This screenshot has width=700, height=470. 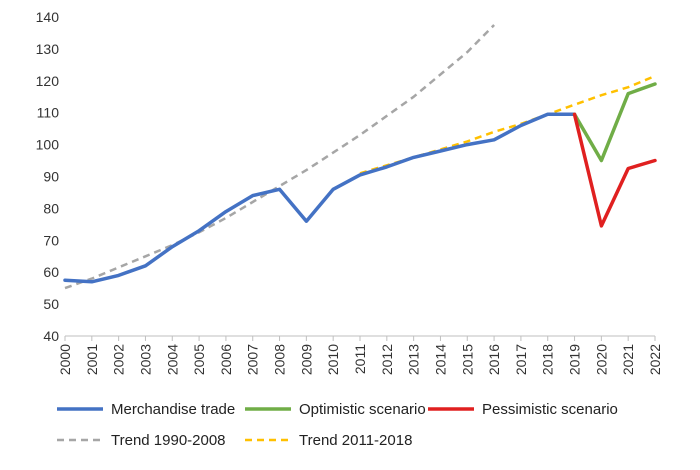 What do you see at coordinates (355, 440) in the screenshot?
I see `legend-label-trend-2011-2018: Trend 2011-2018` at bounding box center [355, 440].